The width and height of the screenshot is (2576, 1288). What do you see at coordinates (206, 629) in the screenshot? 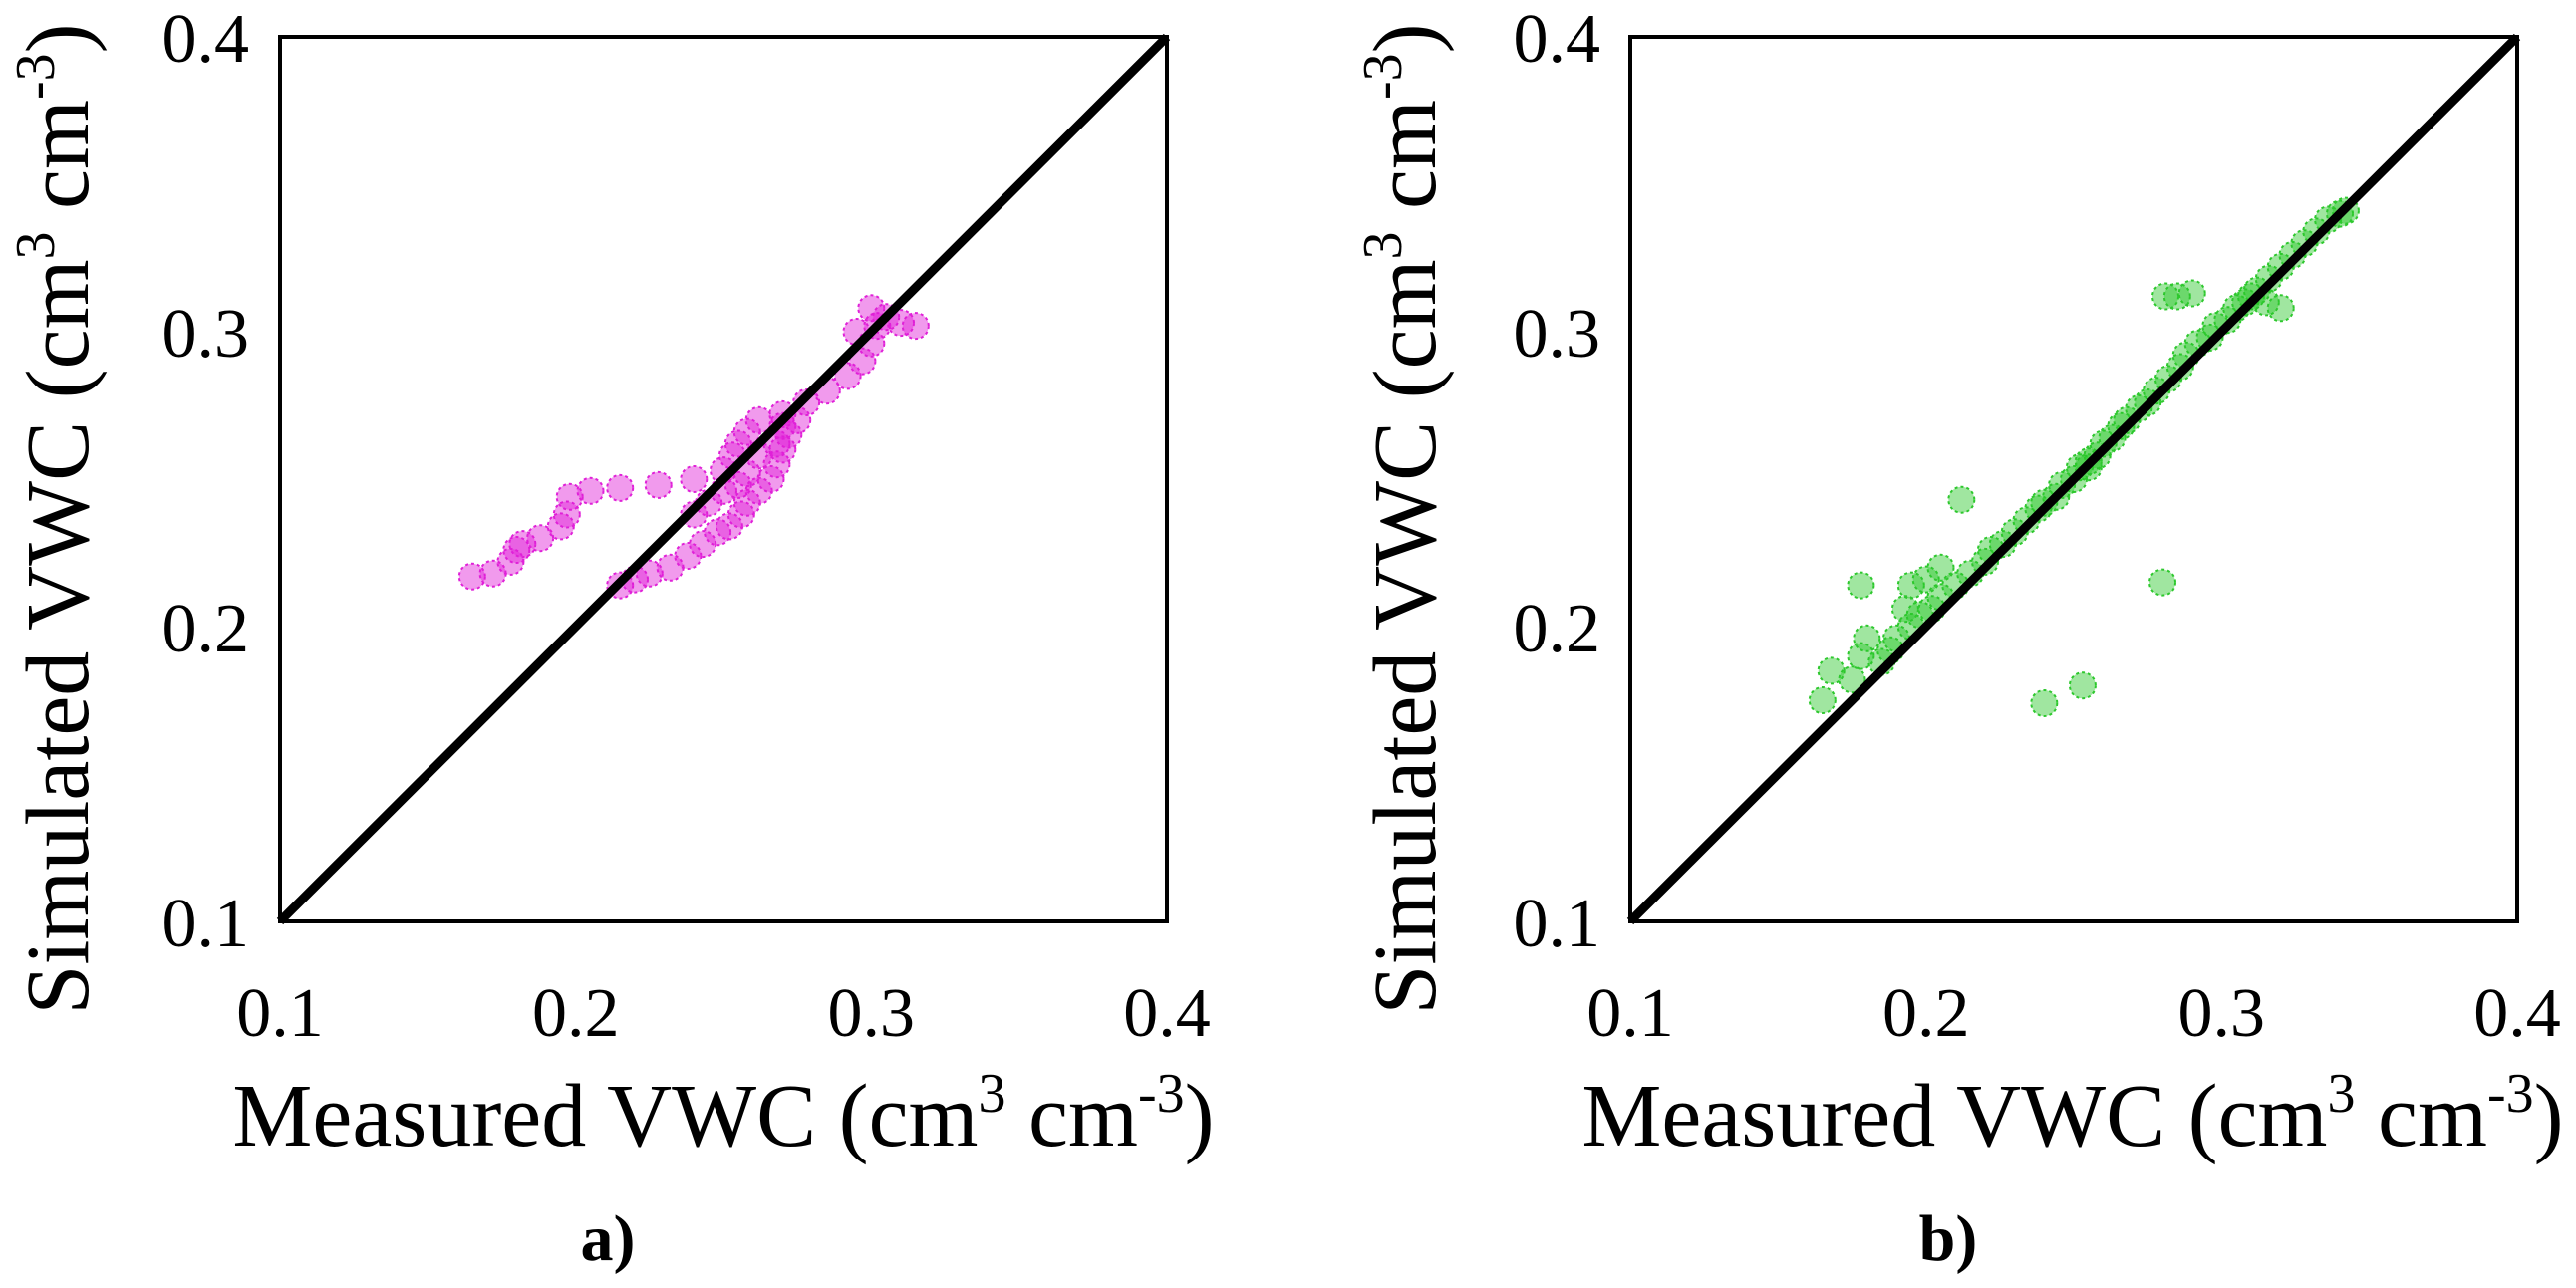
I see `panel-a-y-tick: 0.2` at bounding box center [206, 629].